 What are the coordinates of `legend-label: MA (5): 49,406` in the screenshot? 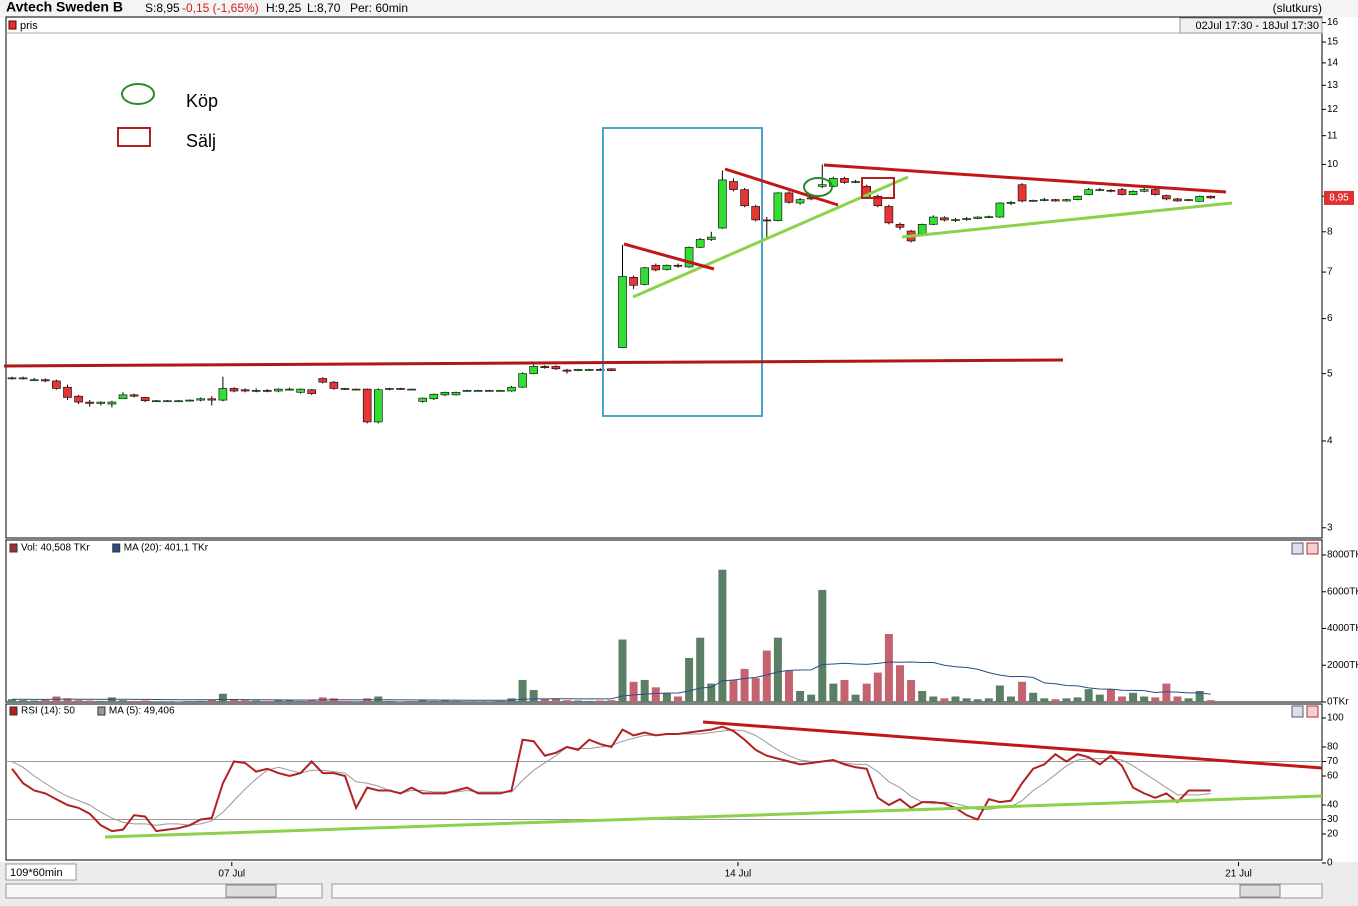 It's located at (142, 711).